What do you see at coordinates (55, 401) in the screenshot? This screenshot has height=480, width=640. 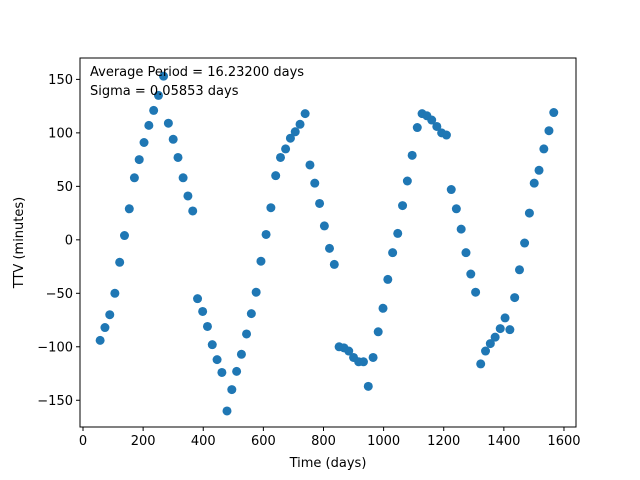 I see `y-tick-label: −150` at bounding box center [55, 401].